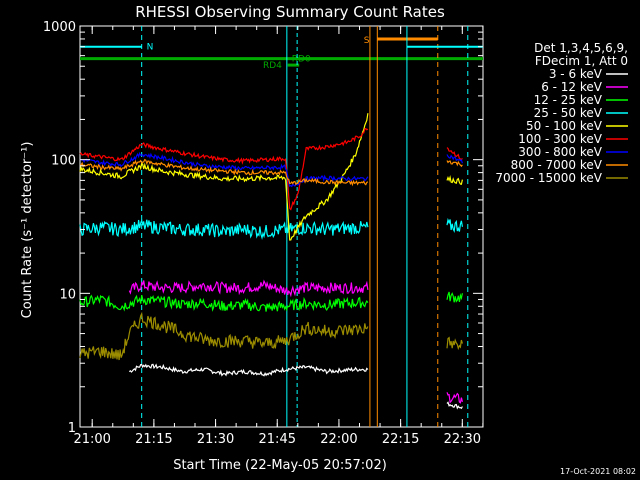  I want to click on x-axis-label: Start Time (22-May-05 20:57:02), so click(280, 465).